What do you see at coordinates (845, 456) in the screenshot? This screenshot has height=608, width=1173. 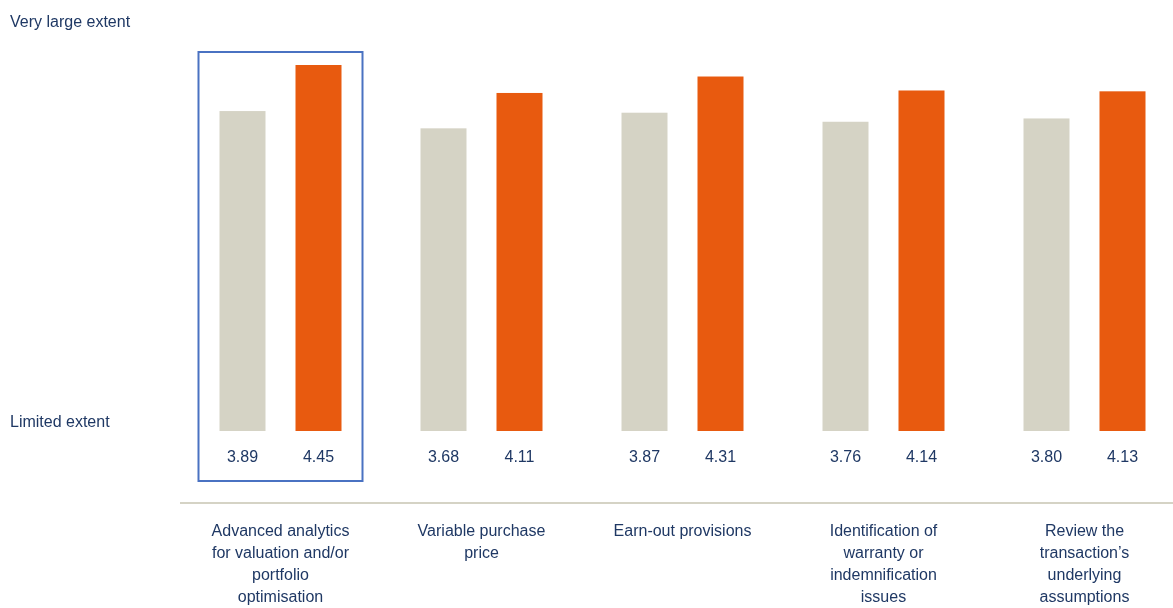 I see `data-label: 3.76` at bounding box center [845, 456].